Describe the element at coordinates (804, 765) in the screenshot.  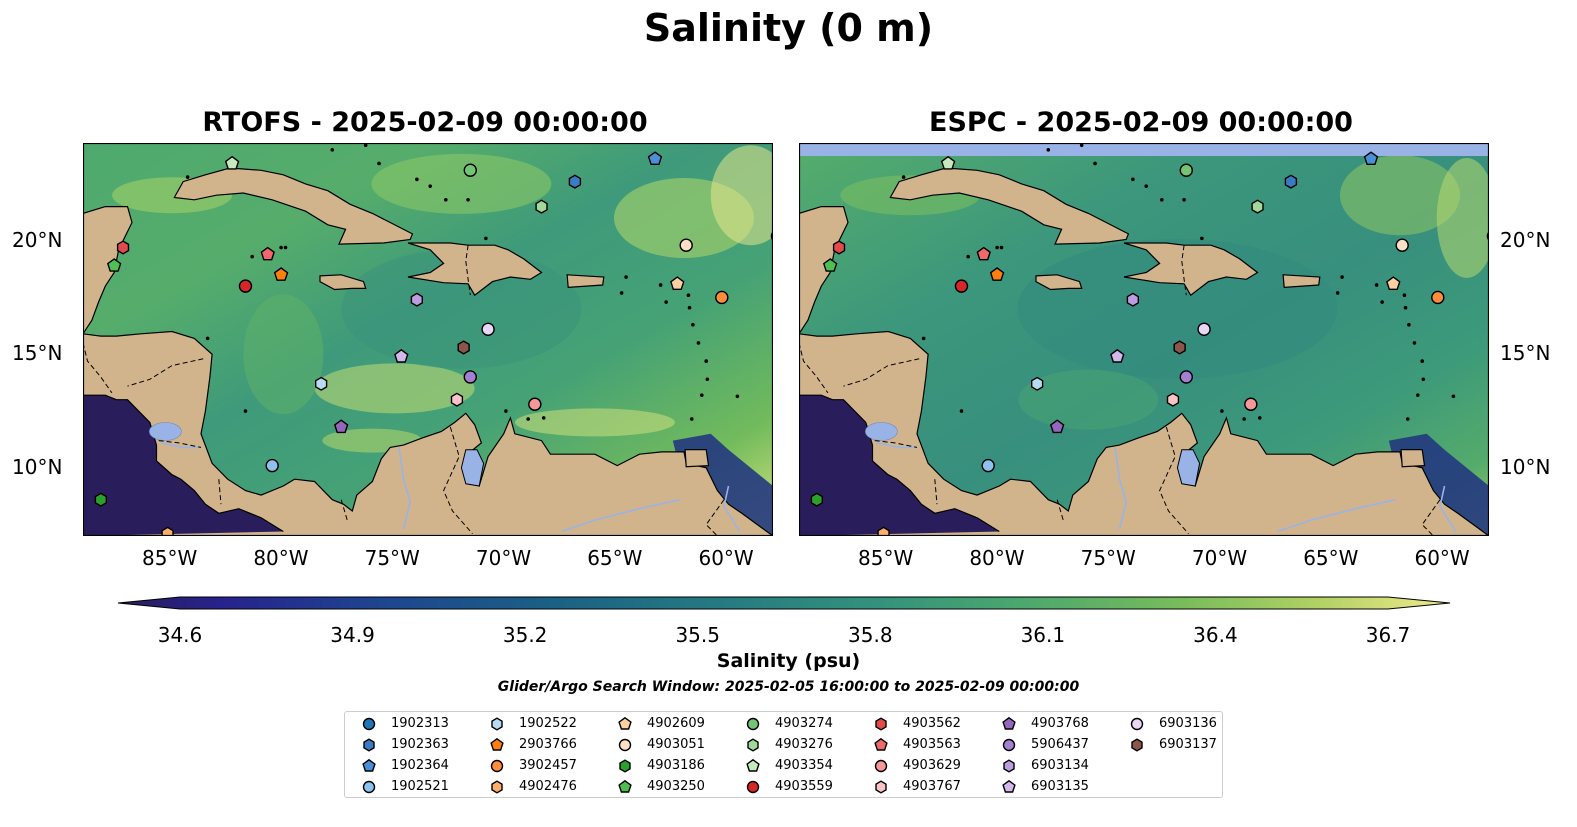
I see `legend-label: 4903354` at that location.